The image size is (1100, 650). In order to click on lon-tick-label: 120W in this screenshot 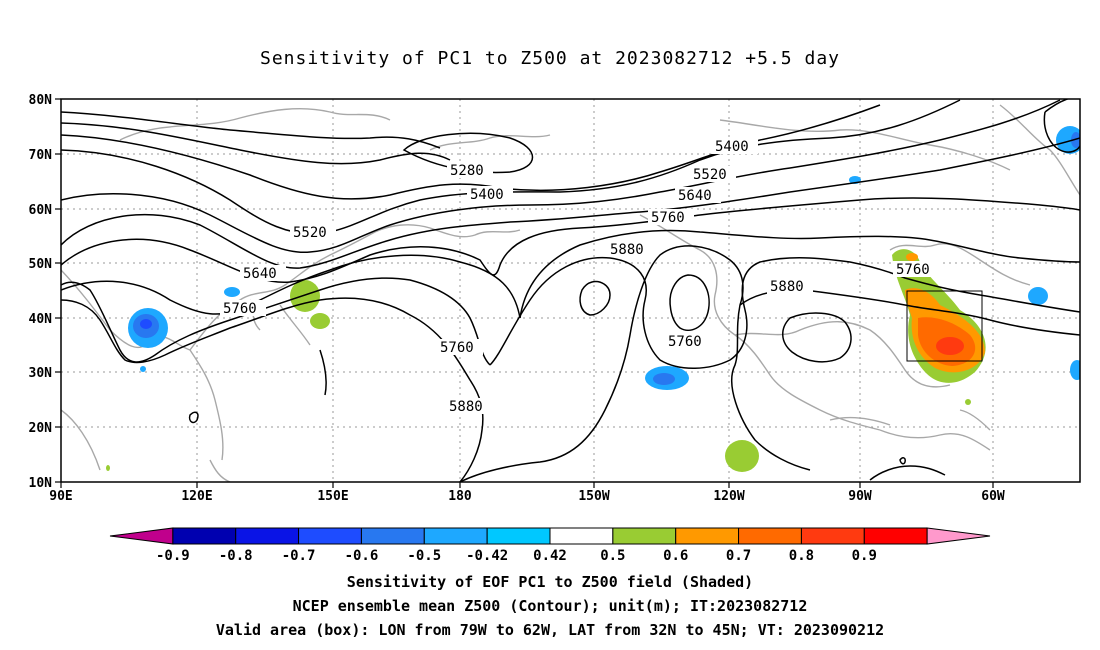, I will do `click(728, 496)`.